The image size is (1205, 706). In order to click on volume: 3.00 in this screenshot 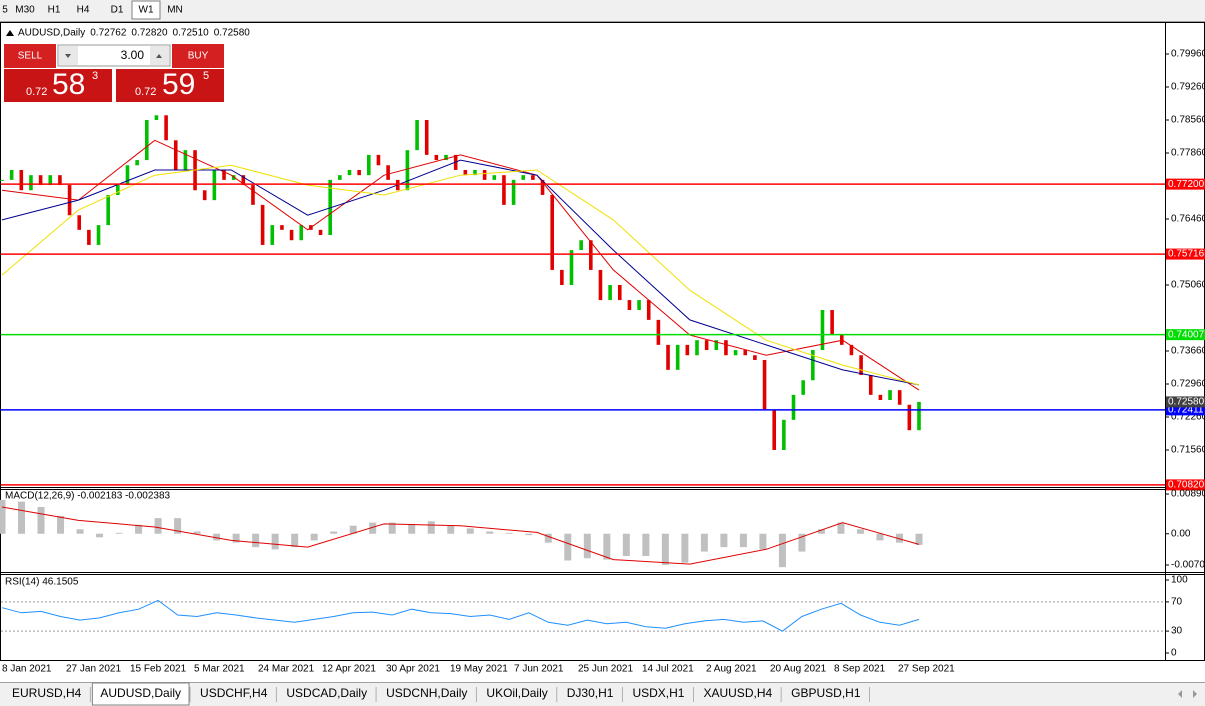, I will do `click(133, 55)`.